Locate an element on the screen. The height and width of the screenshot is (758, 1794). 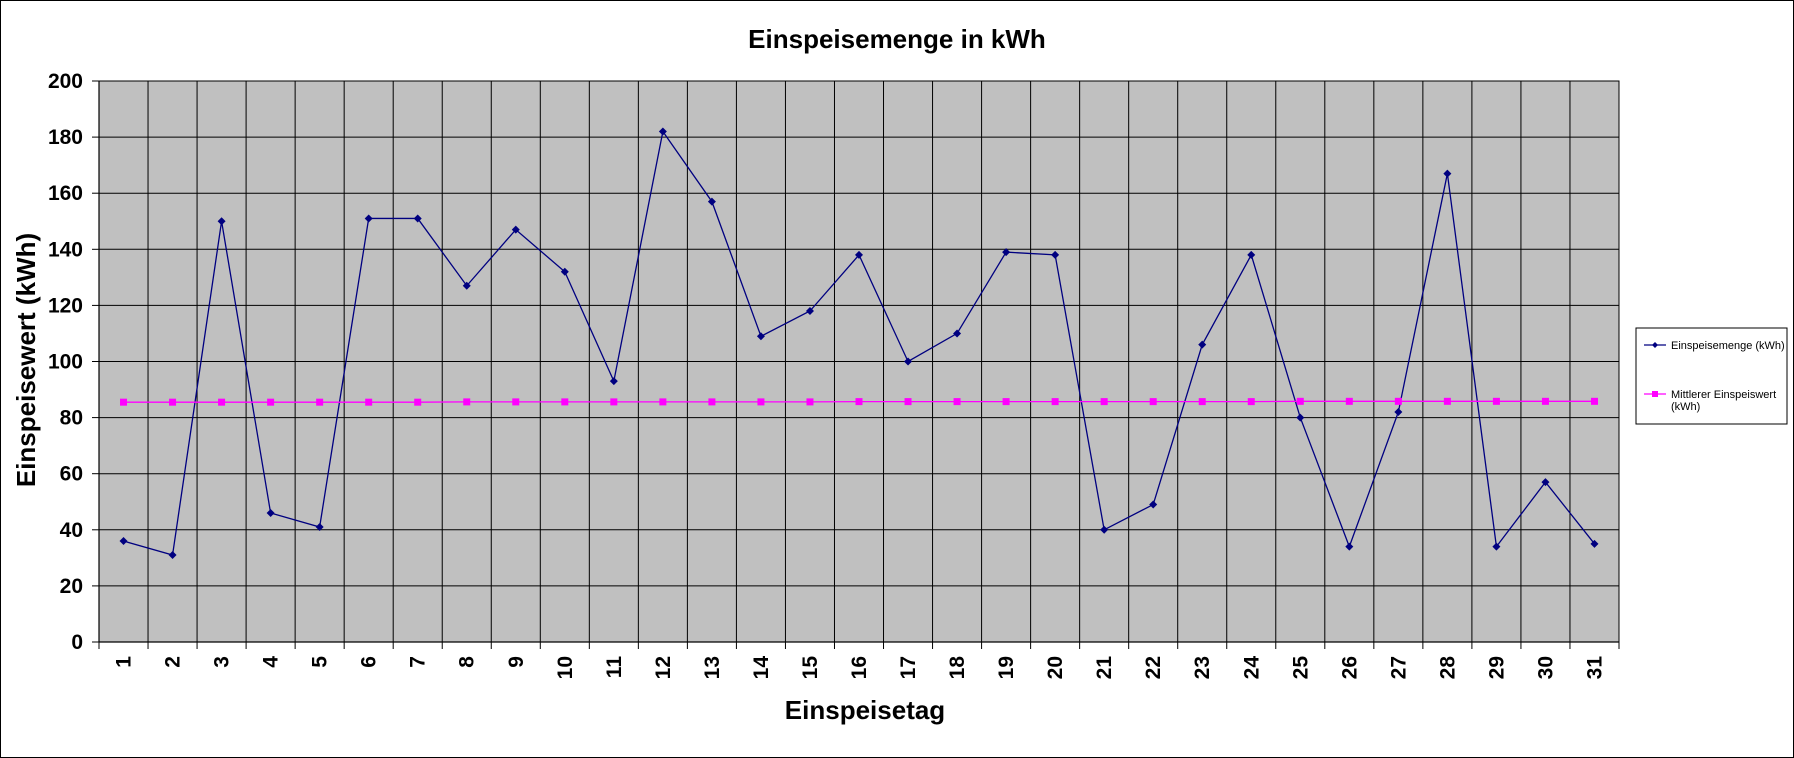
legend-entry: Mittlerer Einspeiswert(kWh) is located at coordinates (1710, 401).